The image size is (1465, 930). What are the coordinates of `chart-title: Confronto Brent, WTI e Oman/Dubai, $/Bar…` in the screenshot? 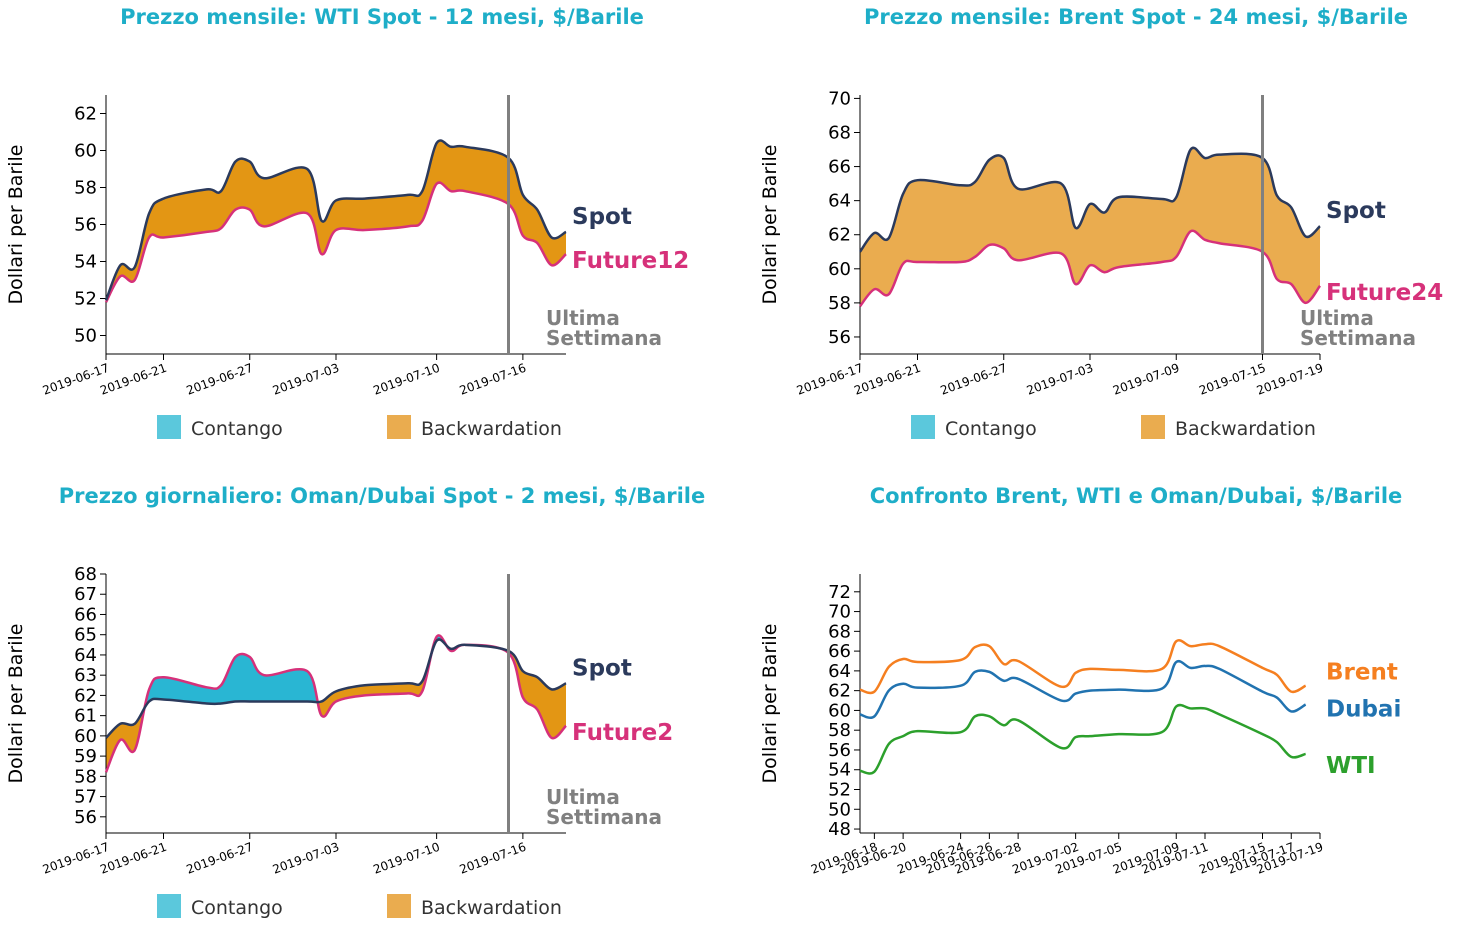 It's located at (1136, 496).